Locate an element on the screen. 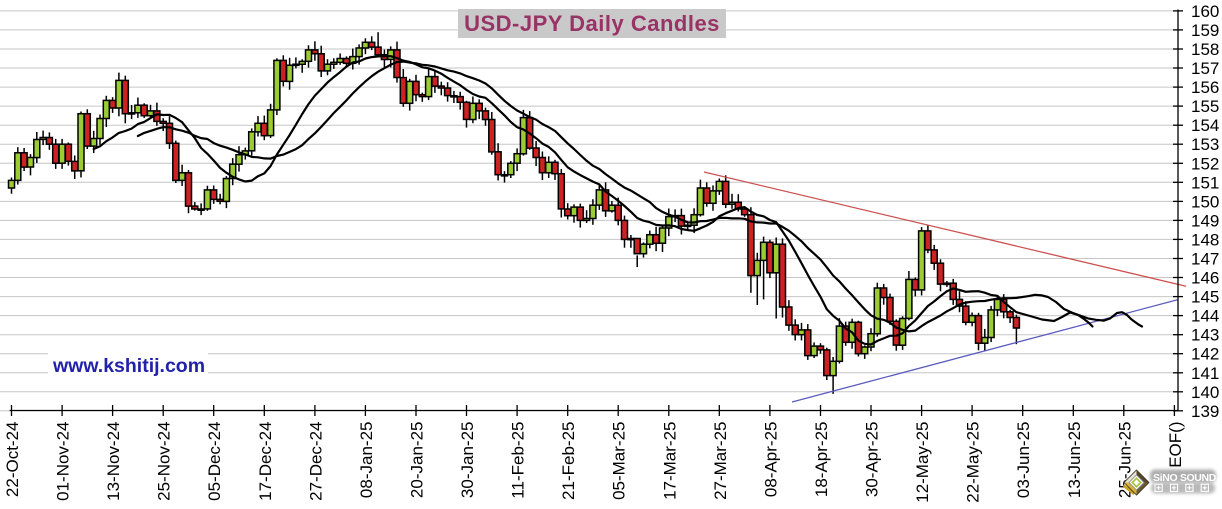 The image size is (1222, 509). svg-text: USD-JPY Daily Candles is located at coordinates (592, 23).